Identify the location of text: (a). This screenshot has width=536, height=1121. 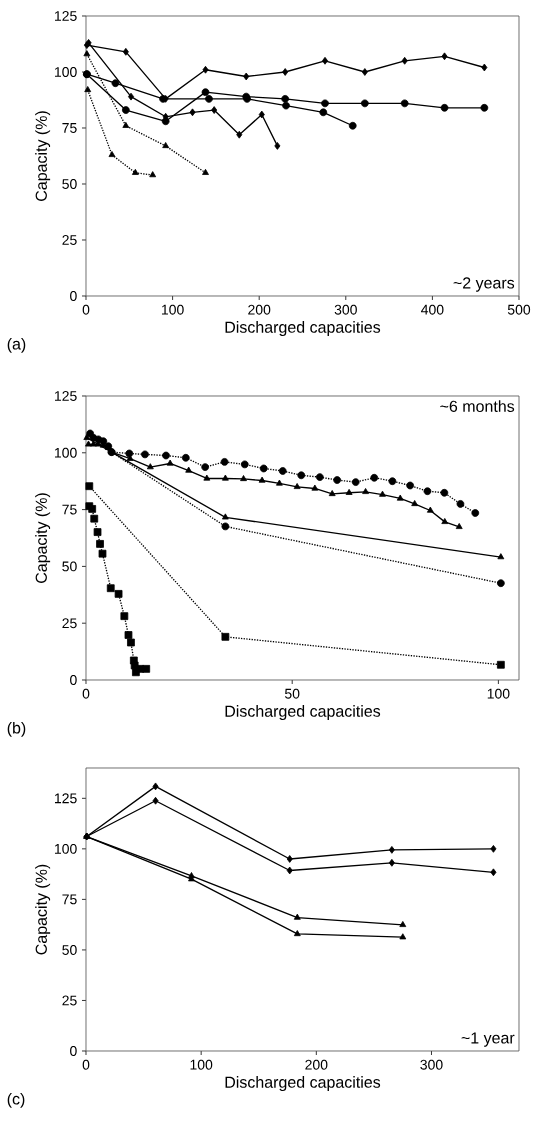
(16, 345).